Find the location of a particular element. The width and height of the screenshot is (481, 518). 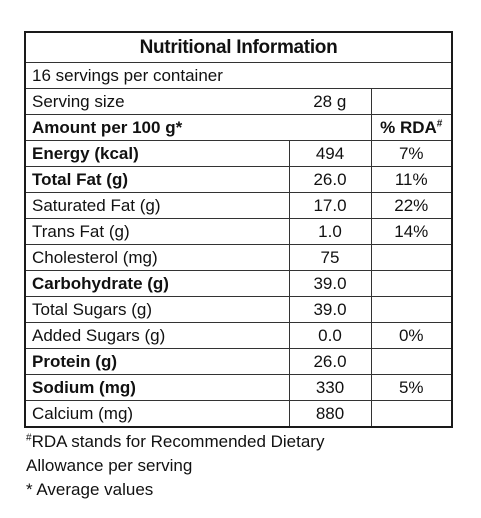

nutrient-value: 75 is located at coordinates (330, 257).